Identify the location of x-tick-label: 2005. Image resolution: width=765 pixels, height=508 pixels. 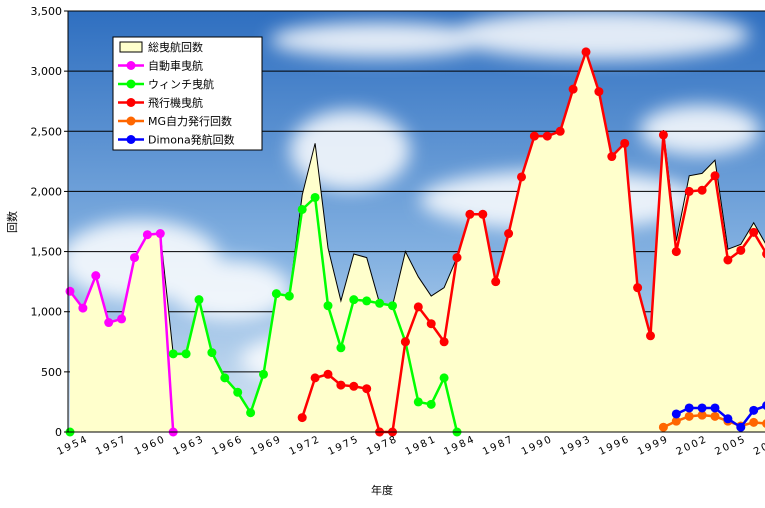
(730, 446).